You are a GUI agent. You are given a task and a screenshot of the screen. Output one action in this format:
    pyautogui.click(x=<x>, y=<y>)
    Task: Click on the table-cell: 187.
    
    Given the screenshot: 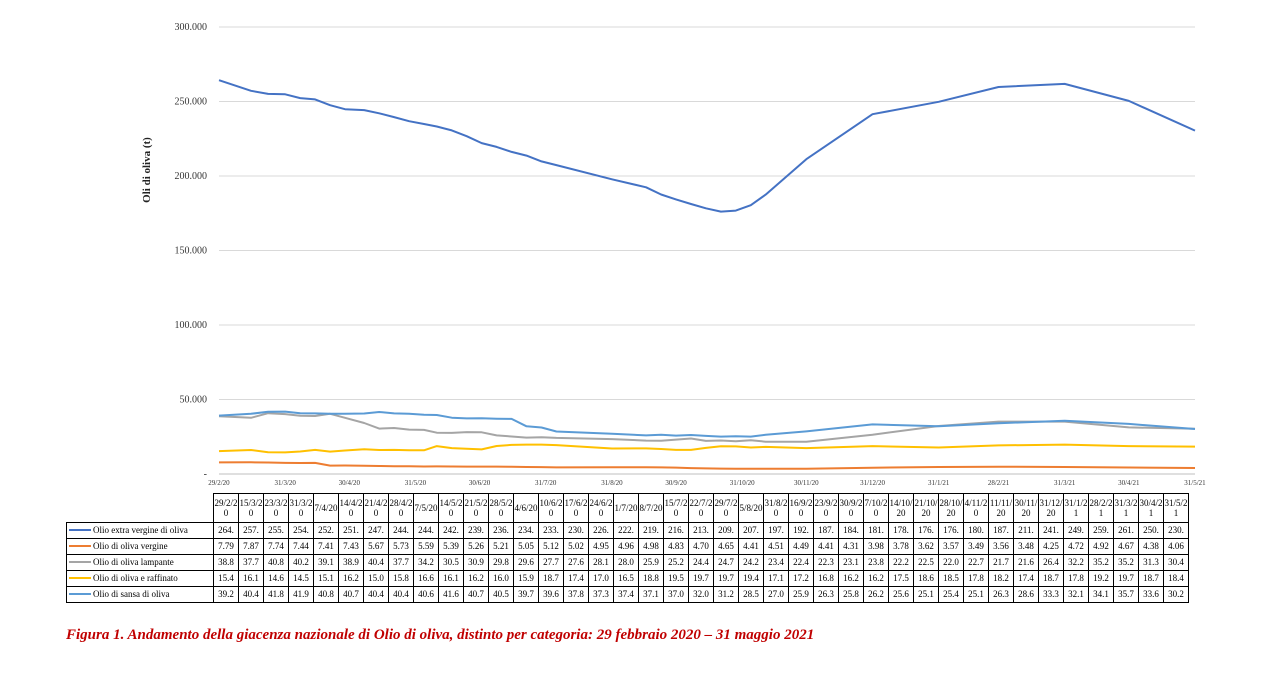 What is the action you would take?
    pyautogui.click(x=1001, y=530)
    